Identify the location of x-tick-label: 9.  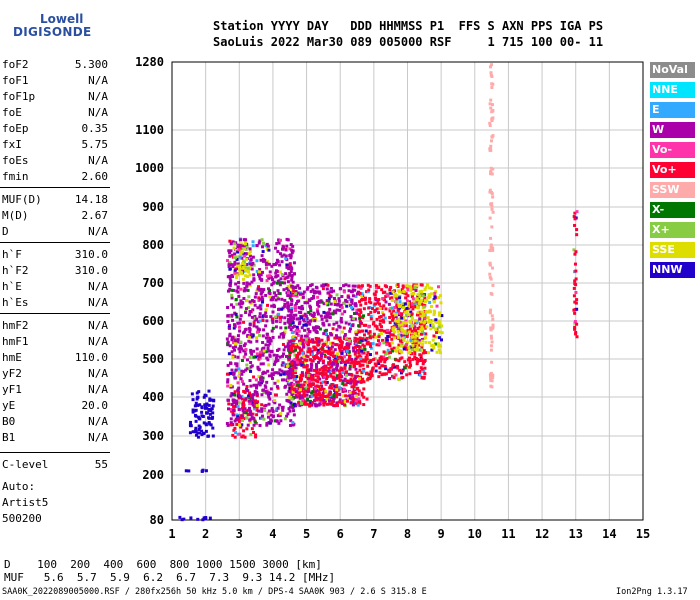
(441, 534).